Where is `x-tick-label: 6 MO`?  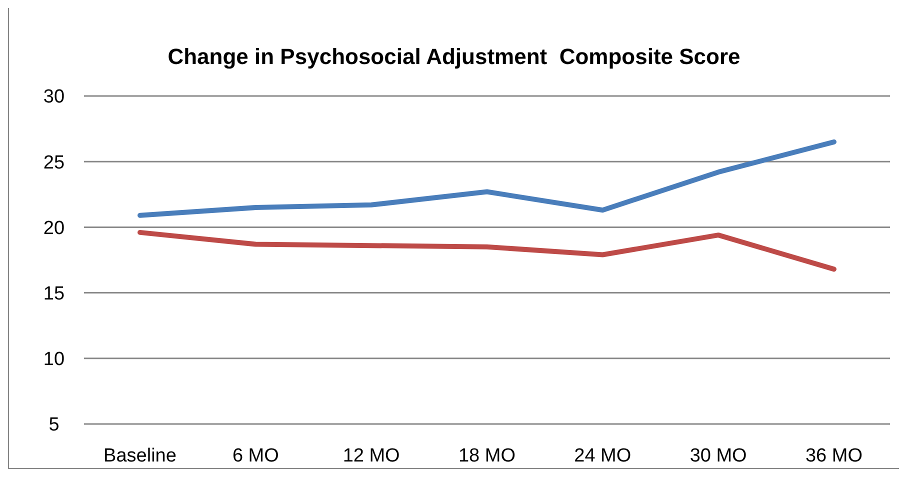 x-tick-label: 6 MO is located at coordinates (255, 455).